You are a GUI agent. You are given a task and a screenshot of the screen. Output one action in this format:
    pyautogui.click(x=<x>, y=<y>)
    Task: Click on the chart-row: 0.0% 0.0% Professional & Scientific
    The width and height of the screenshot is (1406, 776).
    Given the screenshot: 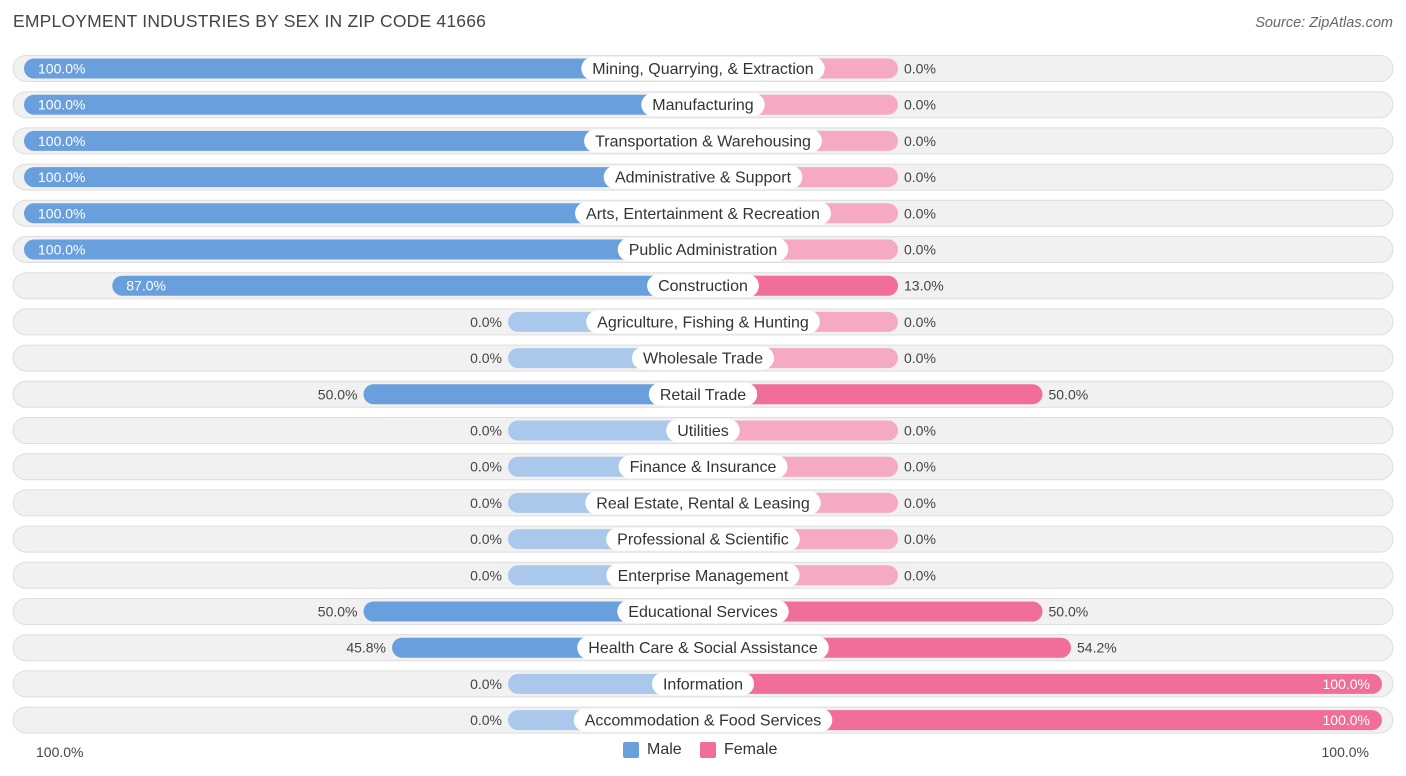 What is the action you would take?
    pyautogui.click(x=703, y=539)
    